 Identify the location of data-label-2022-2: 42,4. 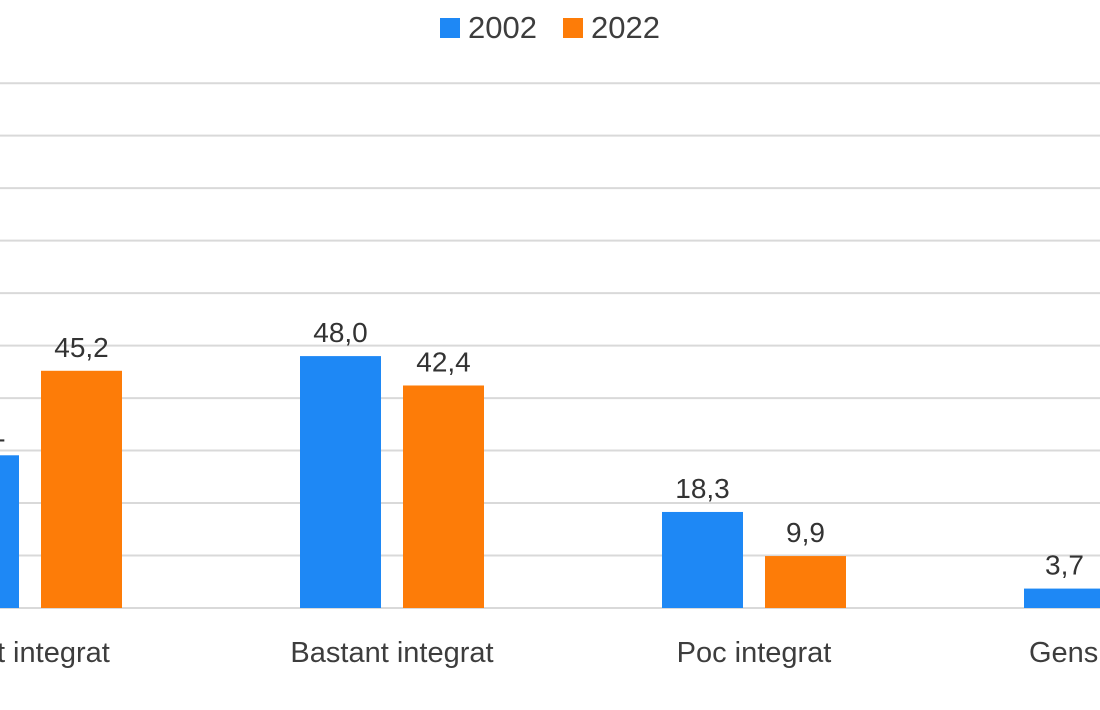
(443, 361).